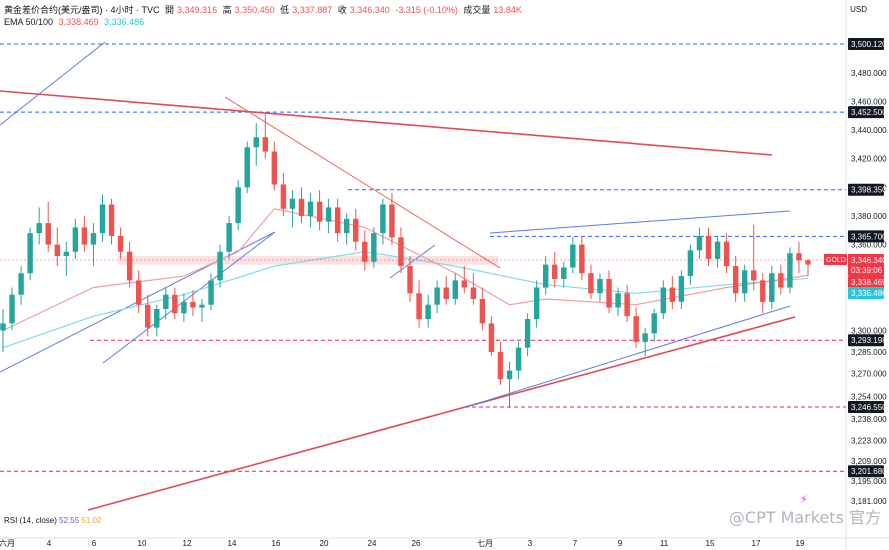 The height and width of the screenshot is (550, 889). I want to click on x-tick-label: 19, so click(800, 543).